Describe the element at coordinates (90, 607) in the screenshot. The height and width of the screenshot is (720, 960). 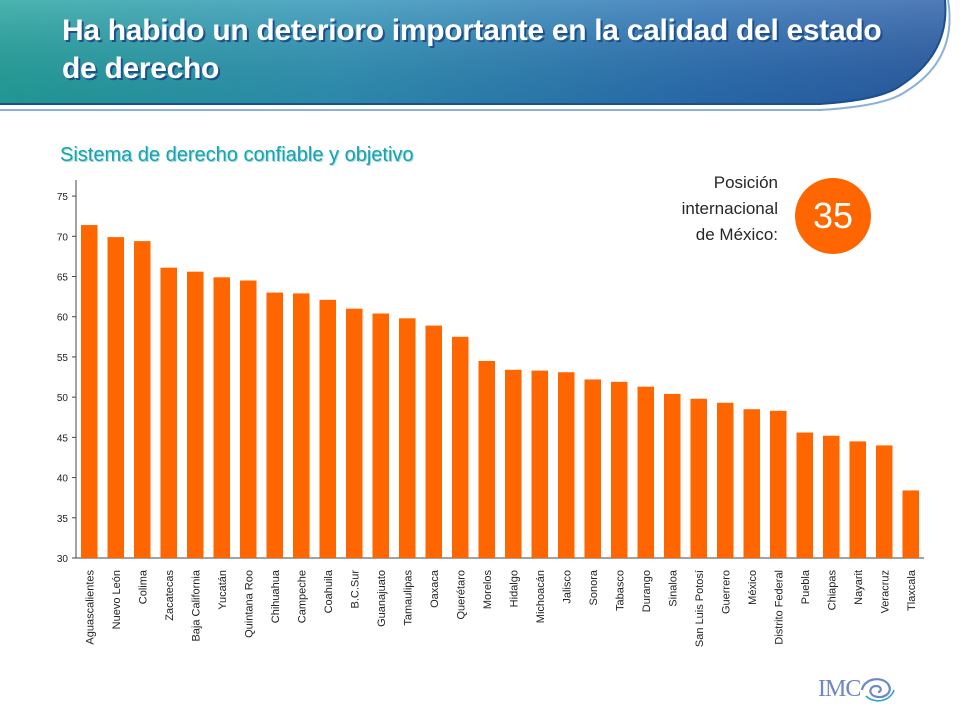
I see `x-tick-label: Aguascalientes` at that location.